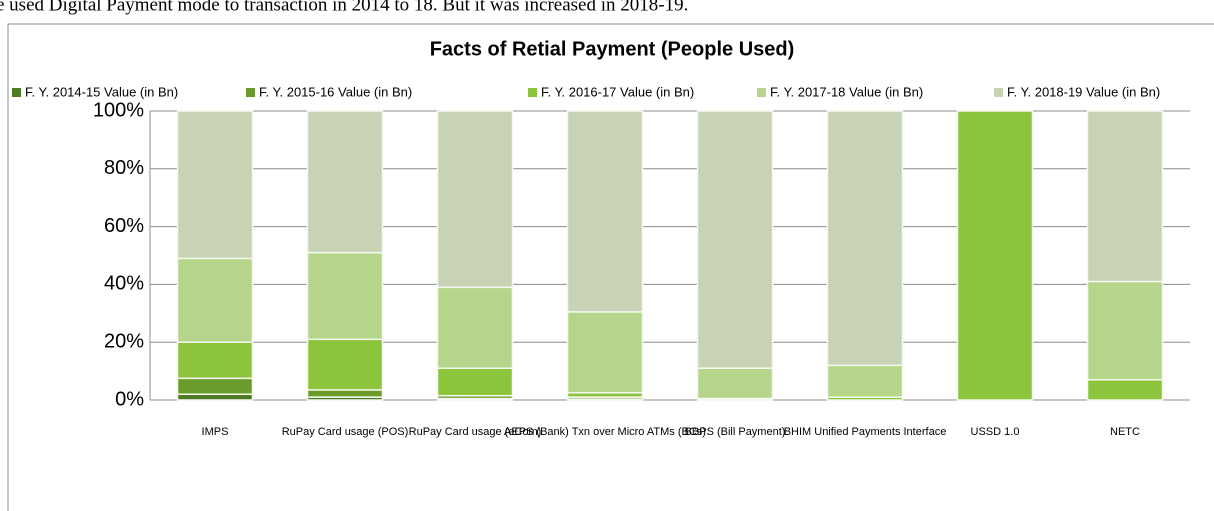  What do you see at coordinates (846, 91) in the screenshot?
I see `legend-label: F. Y. 2017-18 Value (in Bn)` at bounding box center [846, 91].